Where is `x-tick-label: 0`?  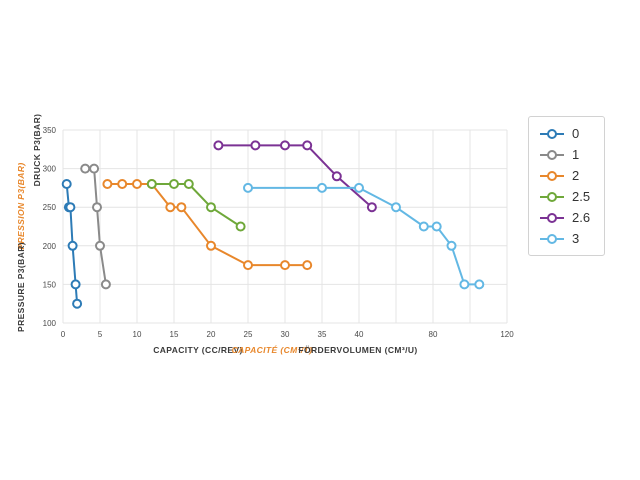 x-tick-label: 0 is located at coordinates (63, 334).